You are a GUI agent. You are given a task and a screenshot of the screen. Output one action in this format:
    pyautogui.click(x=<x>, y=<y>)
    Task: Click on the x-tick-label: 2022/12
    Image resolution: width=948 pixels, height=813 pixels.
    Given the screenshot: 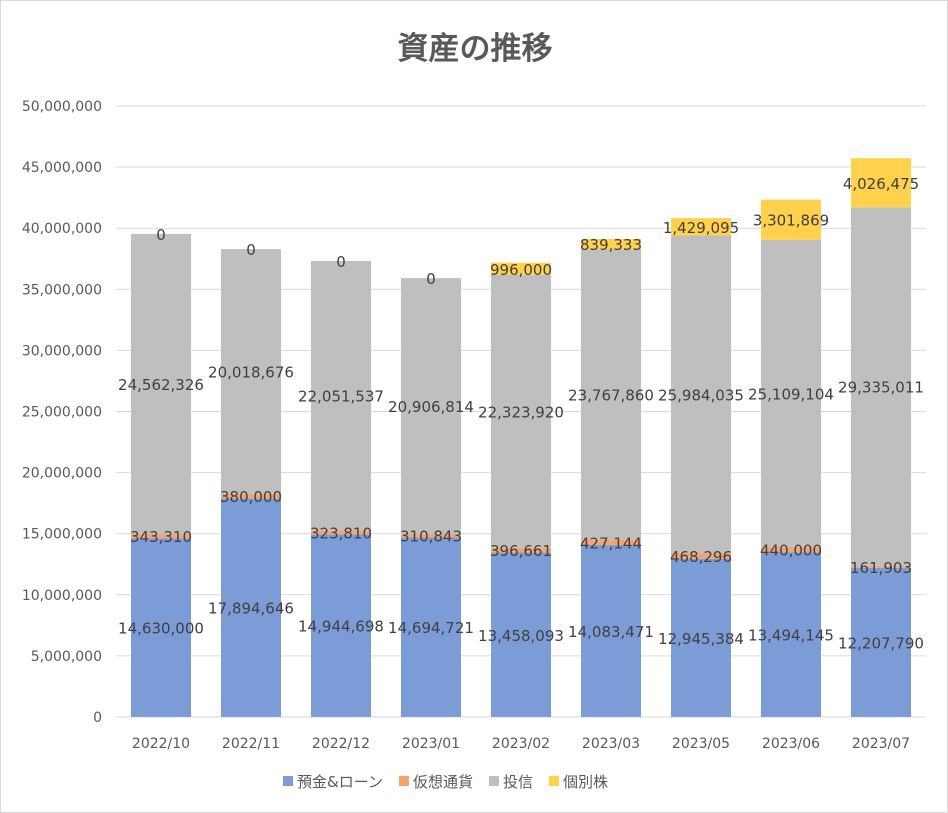 What is the action you would take?
    pyautogui.click(x=341, y=744)
    